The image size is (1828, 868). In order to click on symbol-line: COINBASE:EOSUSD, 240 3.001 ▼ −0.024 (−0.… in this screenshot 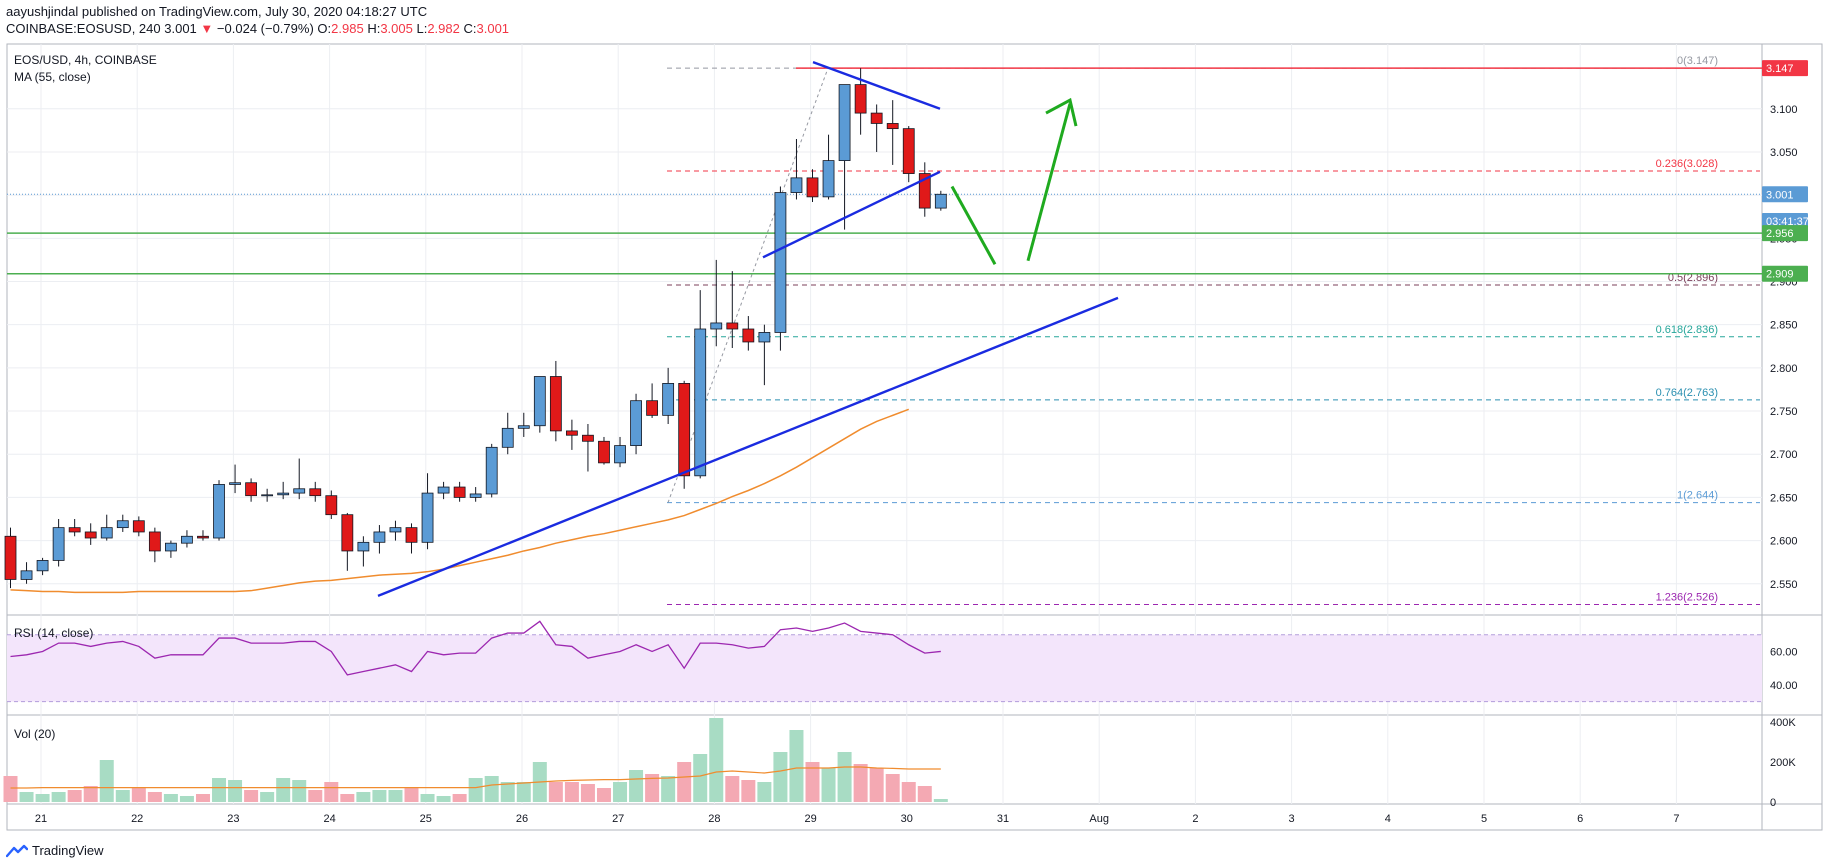, I will do `click(257, 28)`.